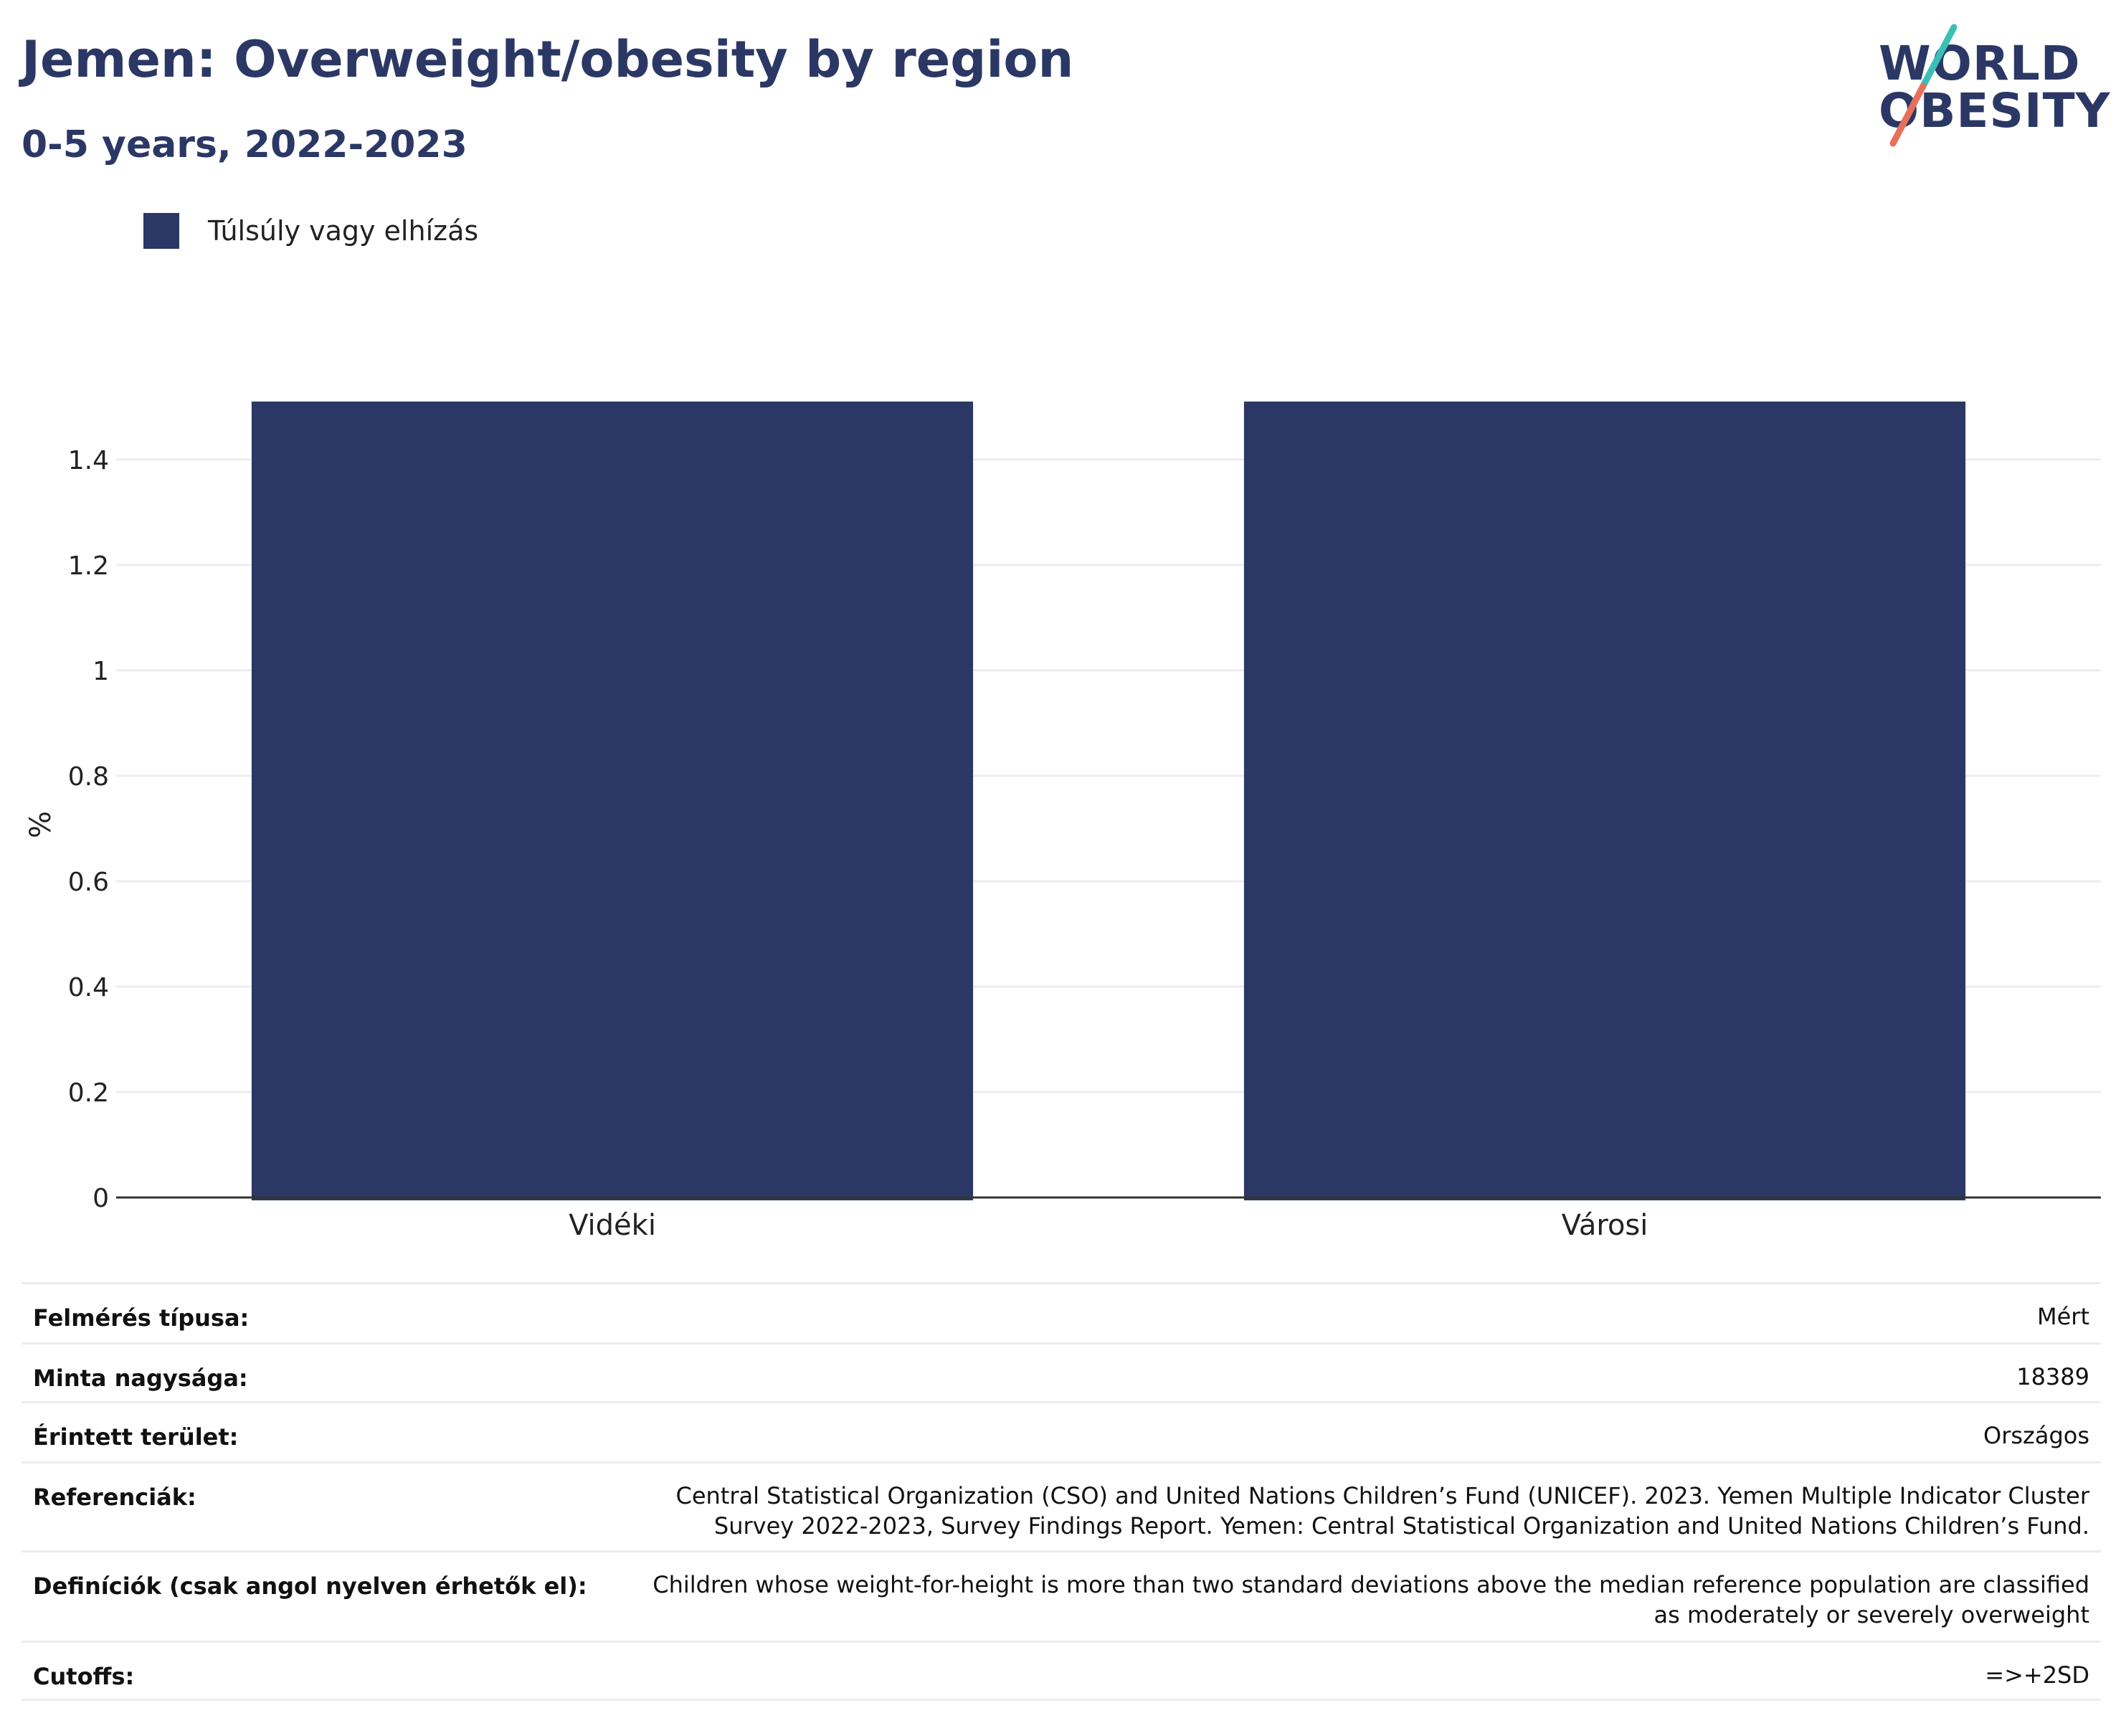 The height and width of the screenshot is (1736, 2121). I want to click on info-label: Érintett terület:, so click(136, 1437).